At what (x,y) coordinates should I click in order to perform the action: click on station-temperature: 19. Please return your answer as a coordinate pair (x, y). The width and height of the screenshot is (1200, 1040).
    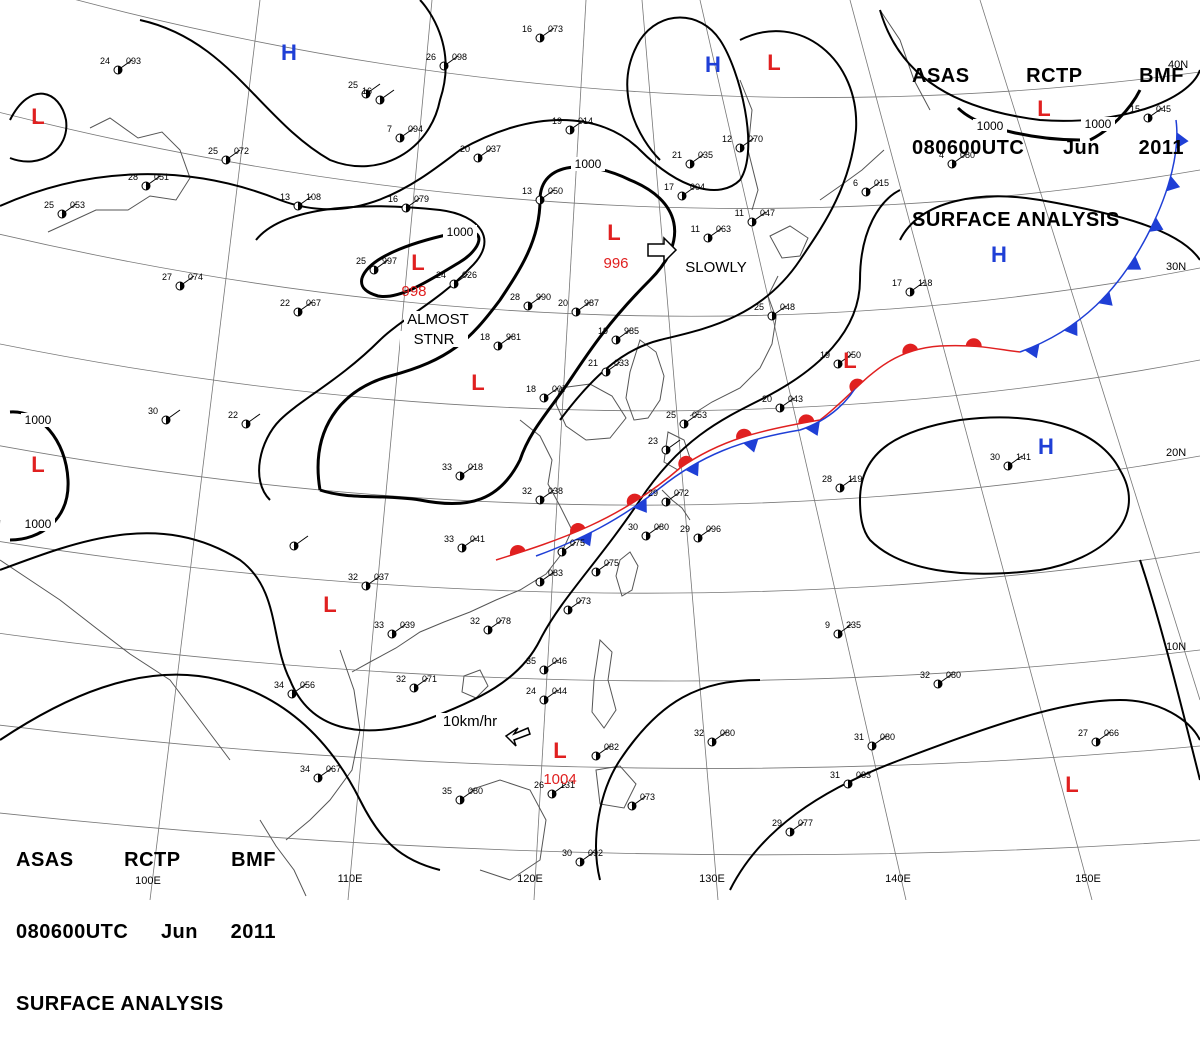
    Looking at the image, I should click on (603, 331).